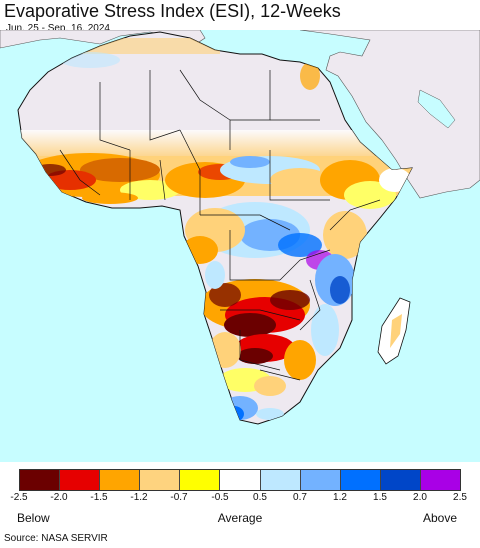 The height and width of the screenshot is (548, 480). Describe the element at coordinates (420, 497) in the screenshot. I see `legend-tick: 2.0` at that location.